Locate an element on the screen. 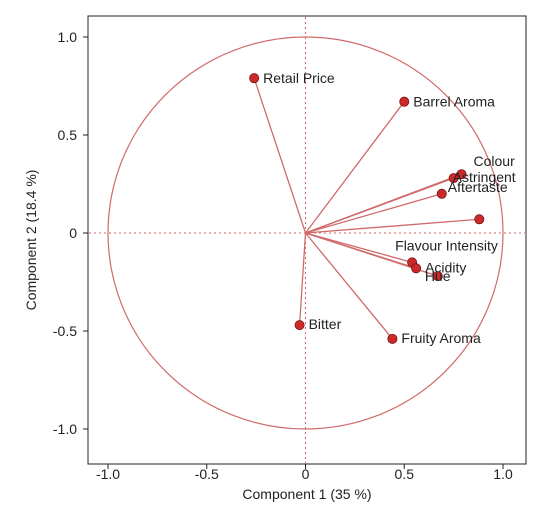 This screenshot has height=528, width=550. y-tick-label: 0 is located at coordinates (73, 233).